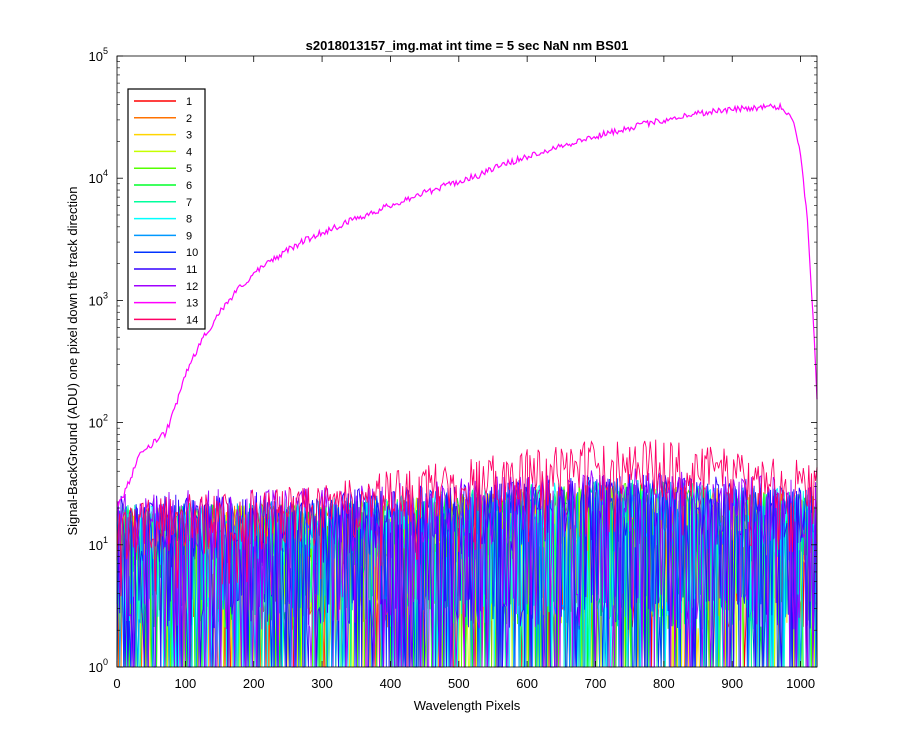 The height and width of the screenshot is (755, 900). I want to click on legend-label: 10, so click(192, 253).